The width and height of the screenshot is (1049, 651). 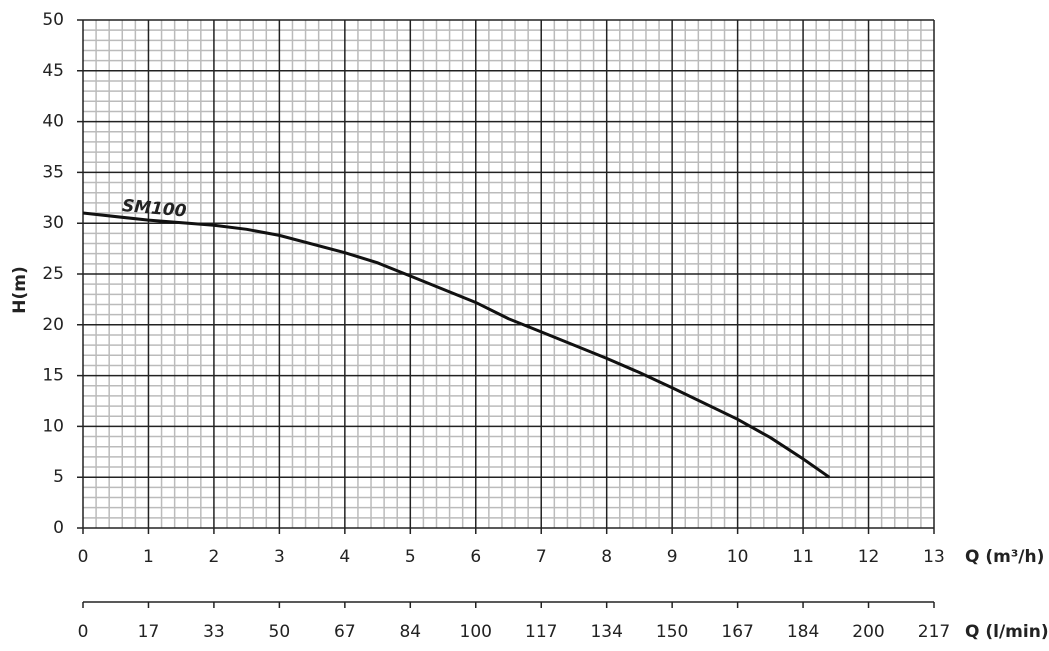 What do you see at coordinates (53, 325) in the screenshot?
I see `y-tick-label: 20` at bounding box center [53, 325].